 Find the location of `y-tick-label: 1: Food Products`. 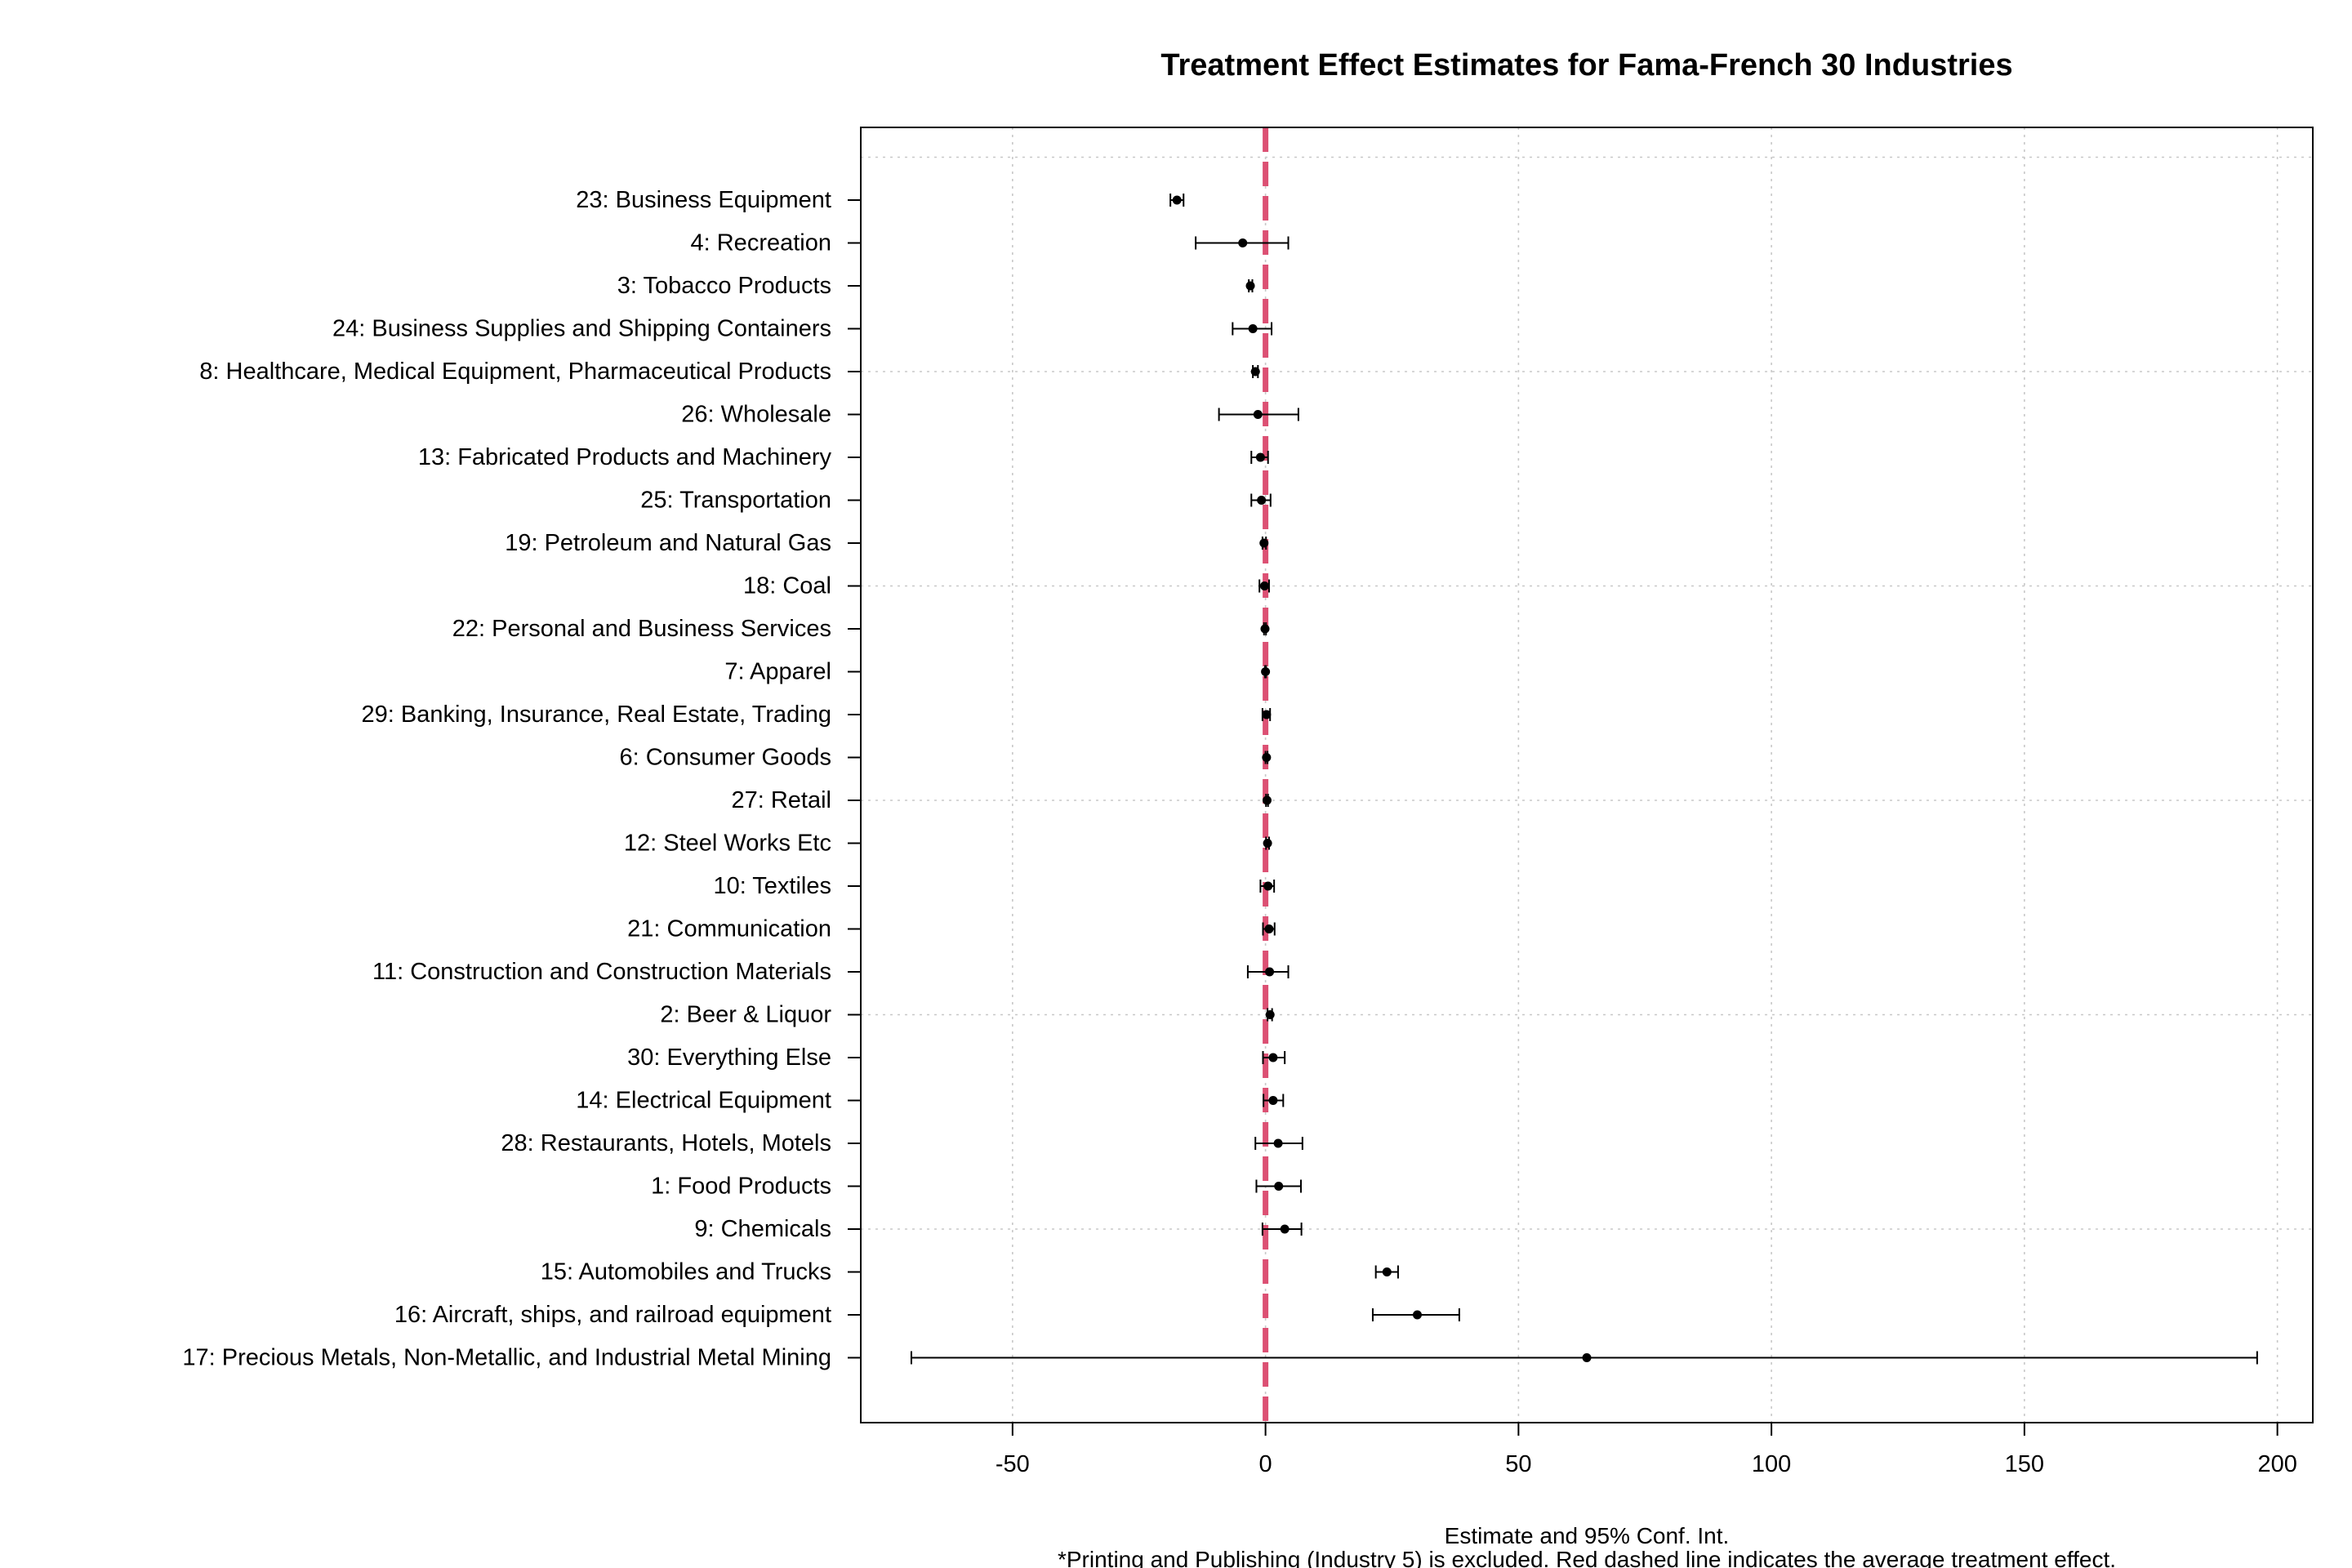

y-tick-label: 1: Food Products is located at coordinates (741, 1187).